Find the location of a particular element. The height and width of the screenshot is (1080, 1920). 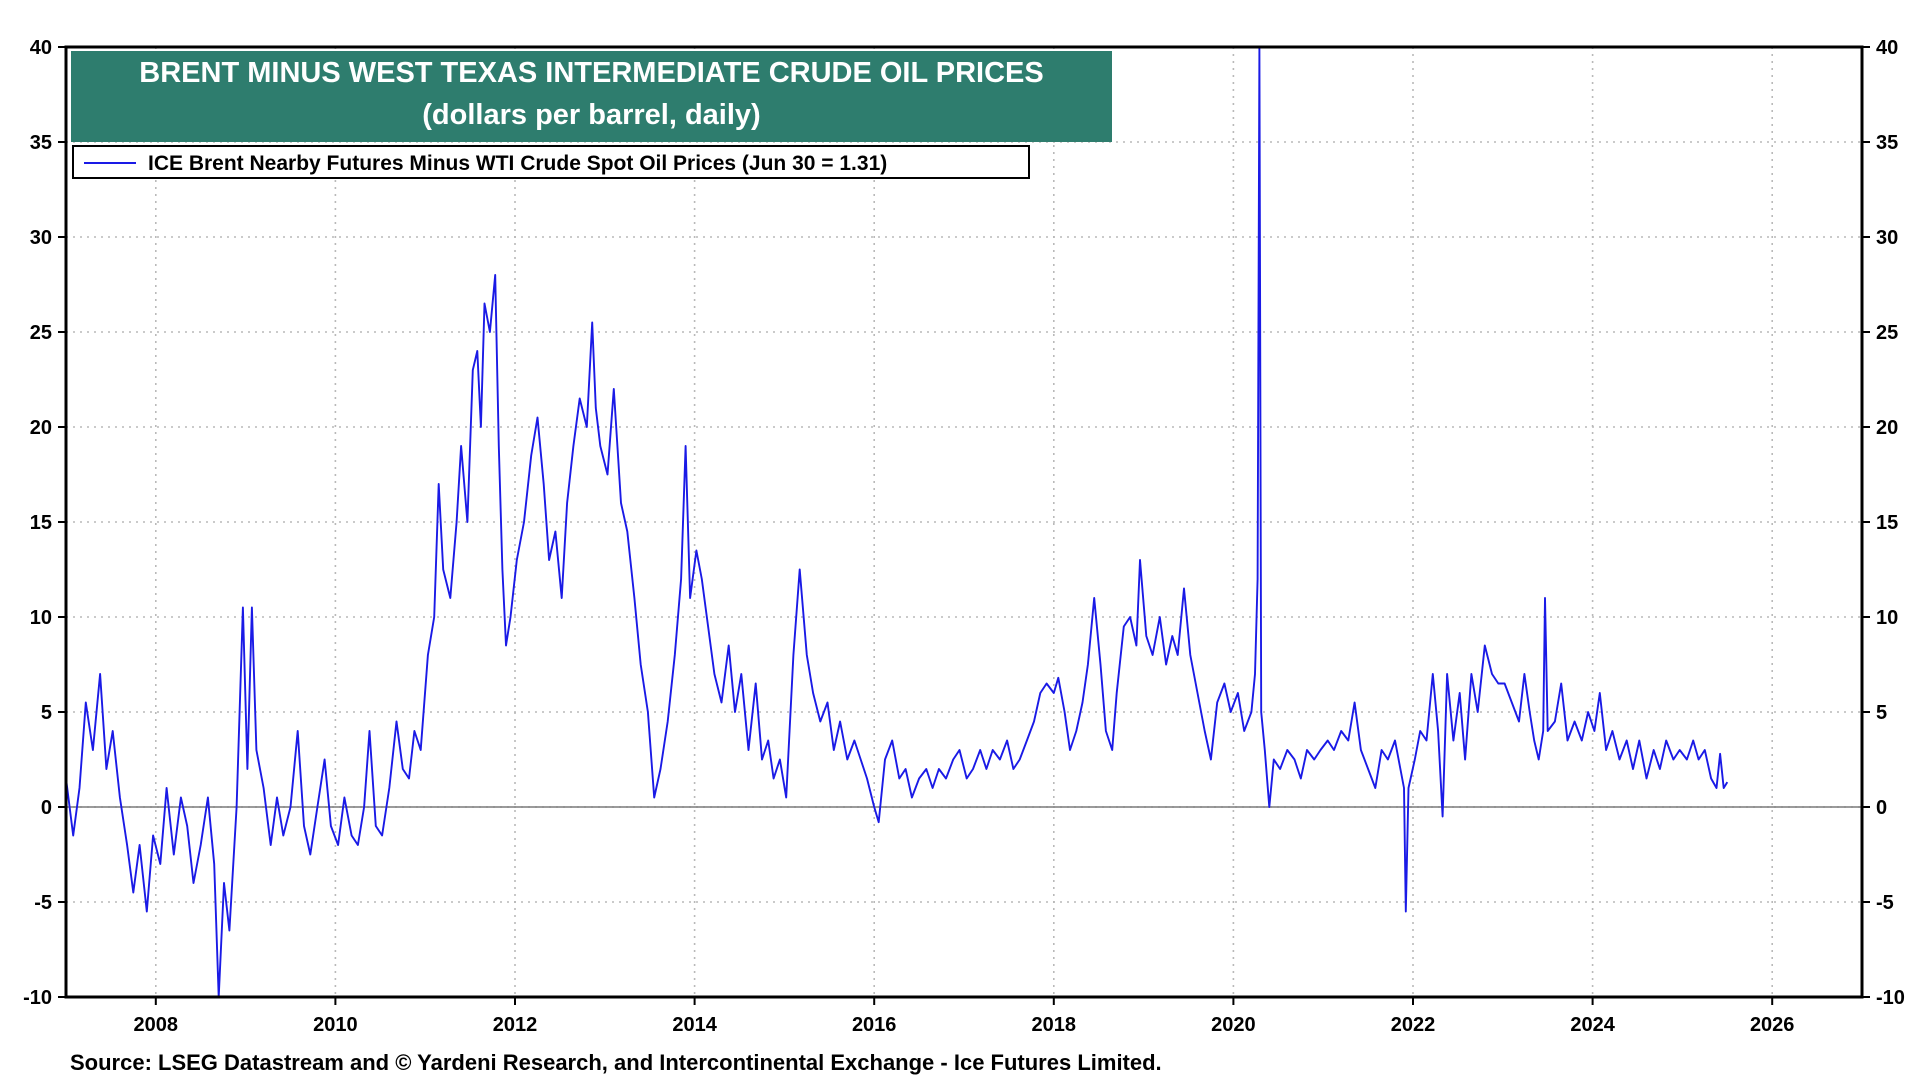

y-tick-label-left: -10 is located at coordinates (37, 998).